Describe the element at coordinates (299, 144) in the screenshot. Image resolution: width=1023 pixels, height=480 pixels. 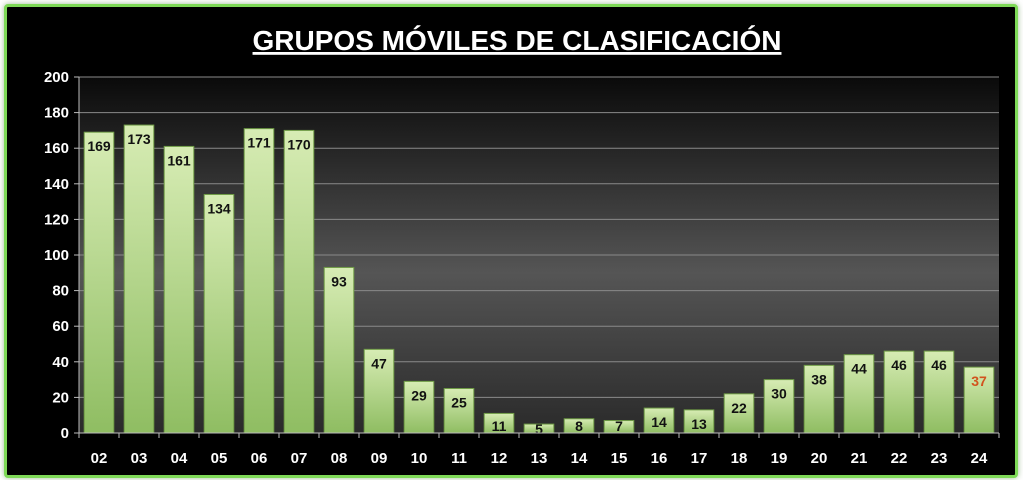
I see `data-label: 170` at that location.